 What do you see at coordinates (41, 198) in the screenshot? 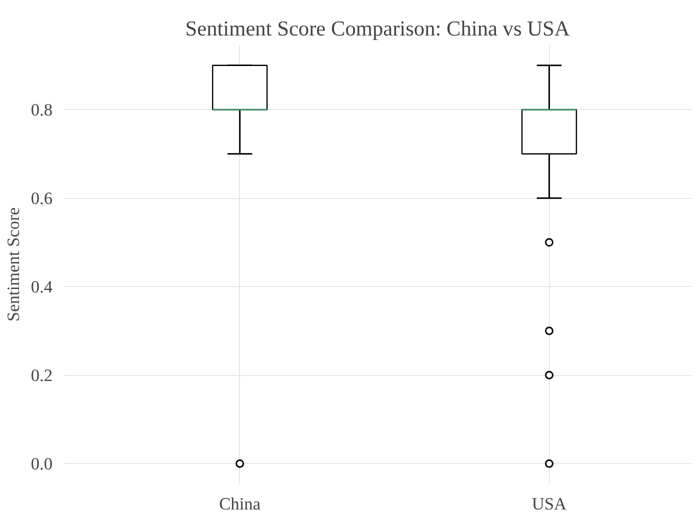
I see `y-tick-label: 0.6` at bounding box center [41, 198].